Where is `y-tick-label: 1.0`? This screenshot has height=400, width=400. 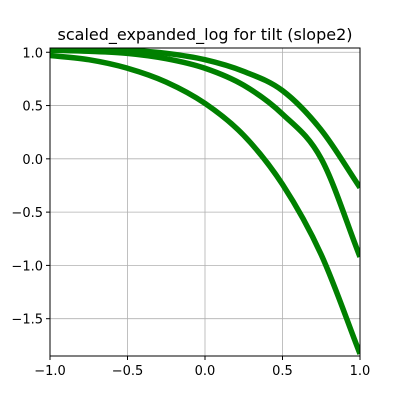
y-tick-label: 1.0 is located at coordinates (32, 53).